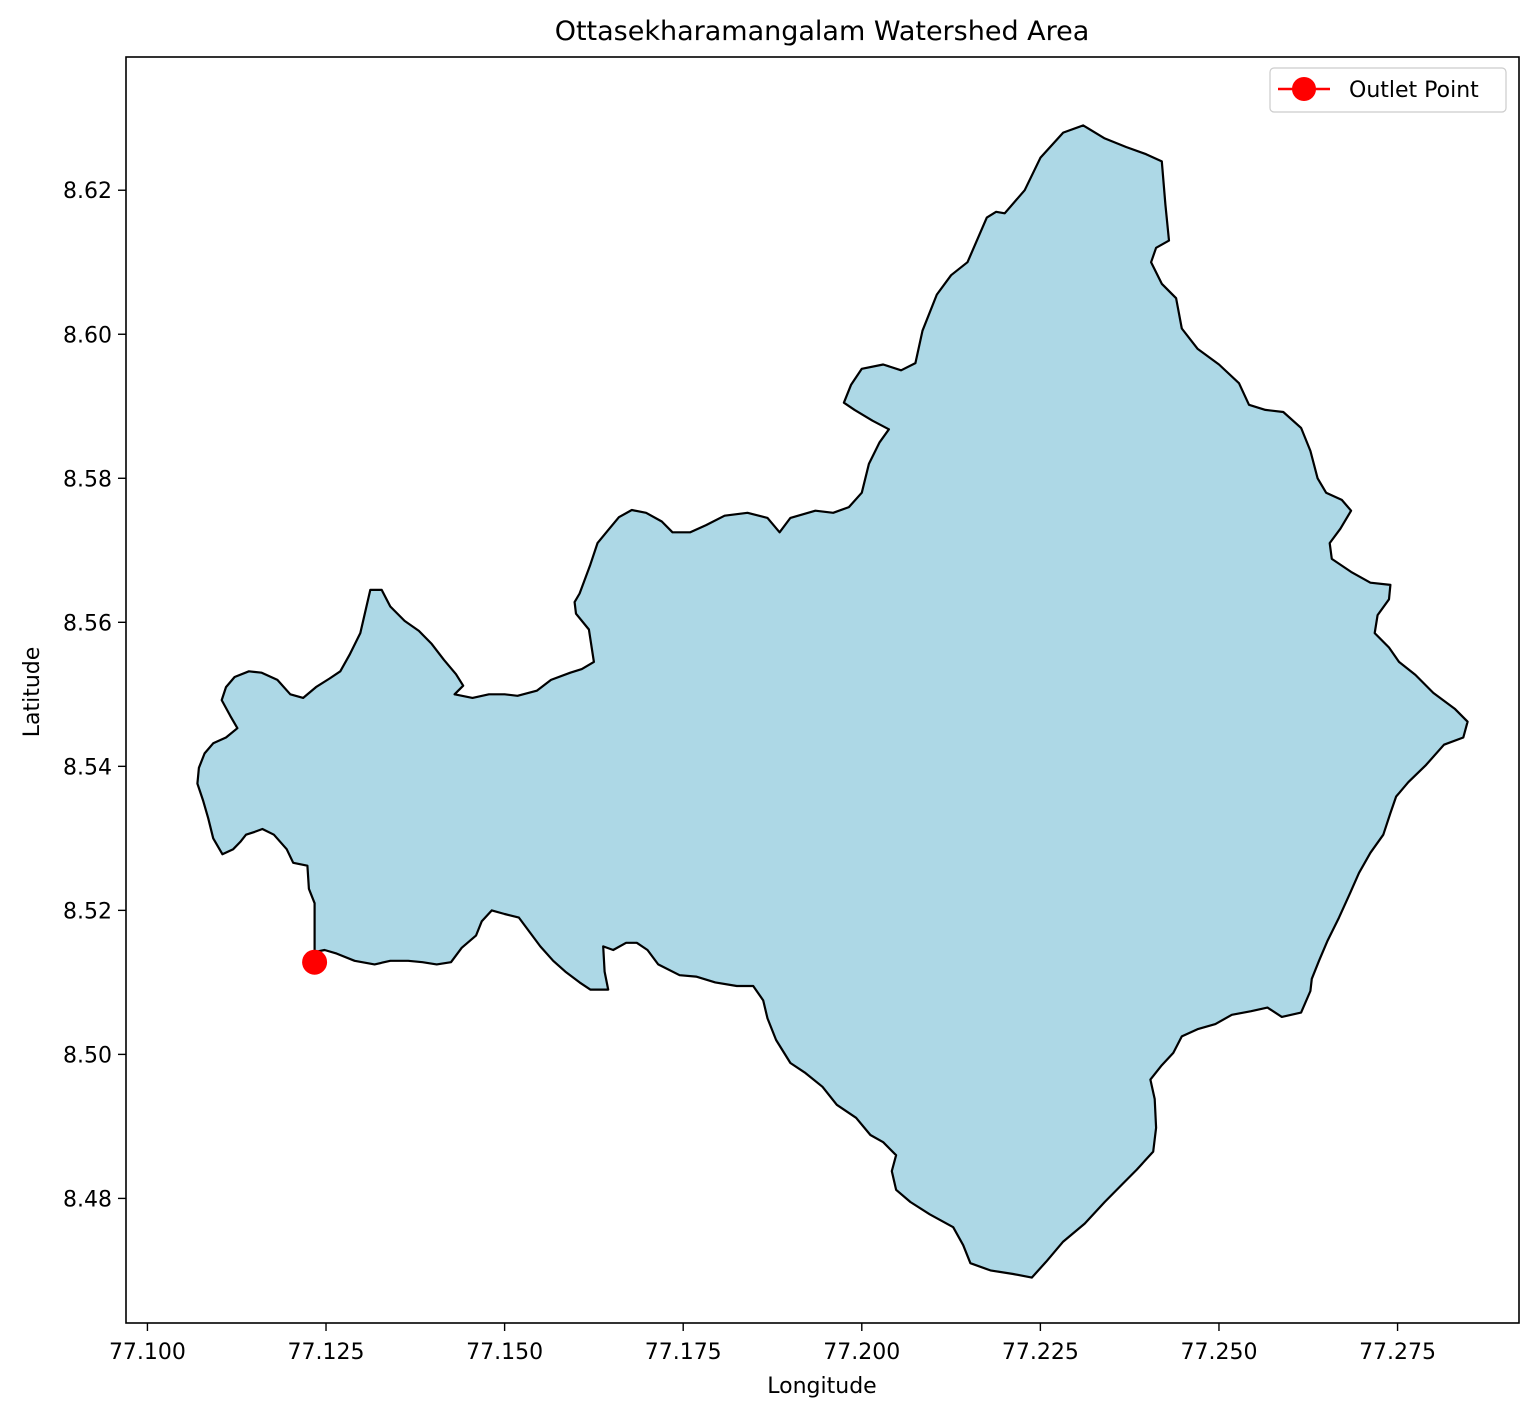 The height and width of the screenshot is (1417, 1536). Describe the element at coordinates (326, 1352) in the screenshot. I see `x-tick-label: 77.125` at that location.